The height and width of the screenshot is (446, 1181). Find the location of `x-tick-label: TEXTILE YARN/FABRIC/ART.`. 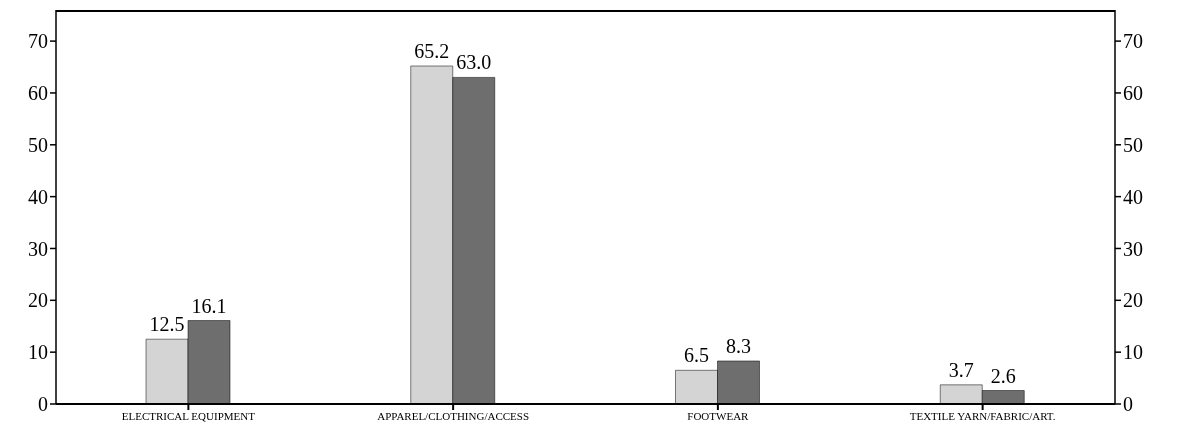

x-tick-label: TEXTILE YARN/FABRIC/ART. is located at coordinates (982, 415).